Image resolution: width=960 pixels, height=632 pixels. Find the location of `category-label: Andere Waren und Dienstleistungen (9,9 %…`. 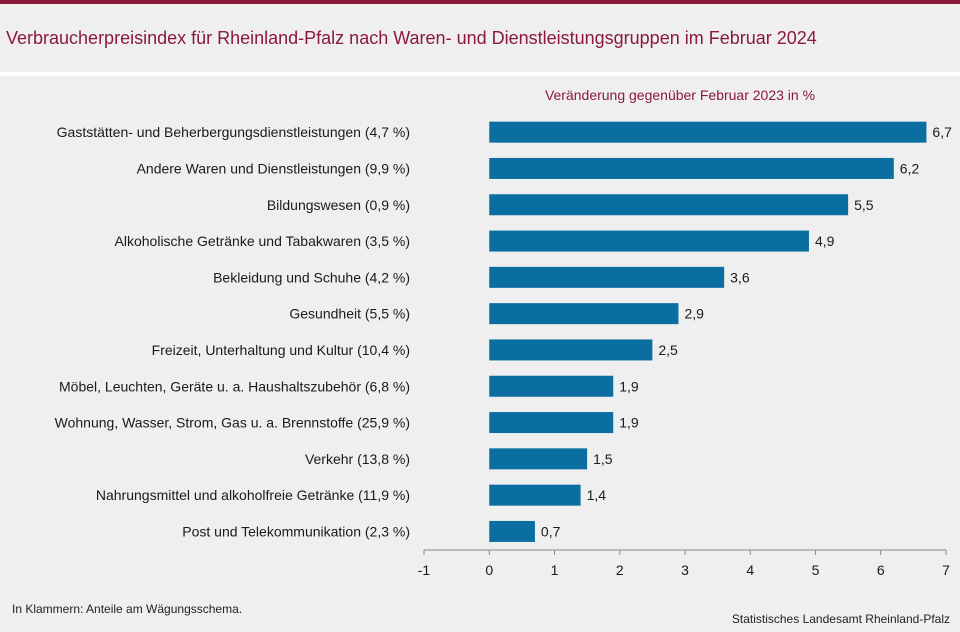

category-label: Andere Waren und Dienstleistungen (9,9 %… is located at coordinates (273, 168).